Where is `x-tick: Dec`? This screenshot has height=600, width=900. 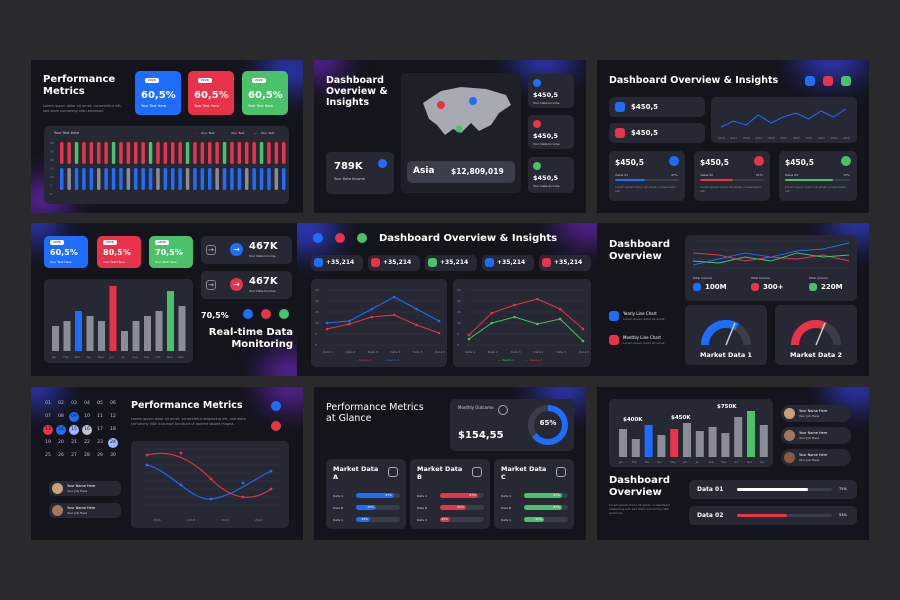
x-tick: Dec is located at coordinates (763, 462).